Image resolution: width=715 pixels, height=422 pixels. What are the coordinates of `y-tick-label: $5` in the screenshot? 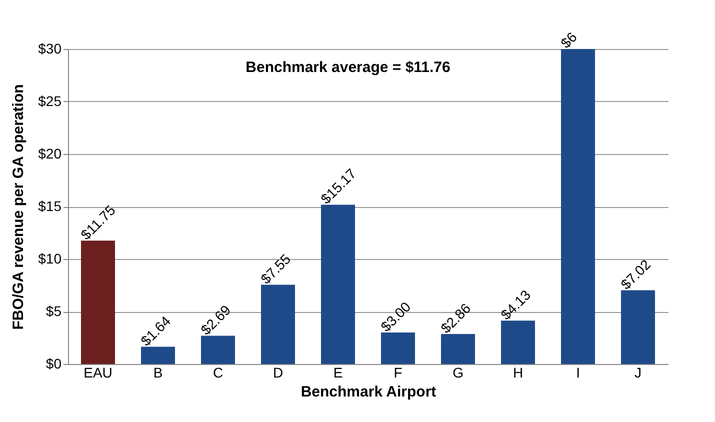 It's located at (54, 311).